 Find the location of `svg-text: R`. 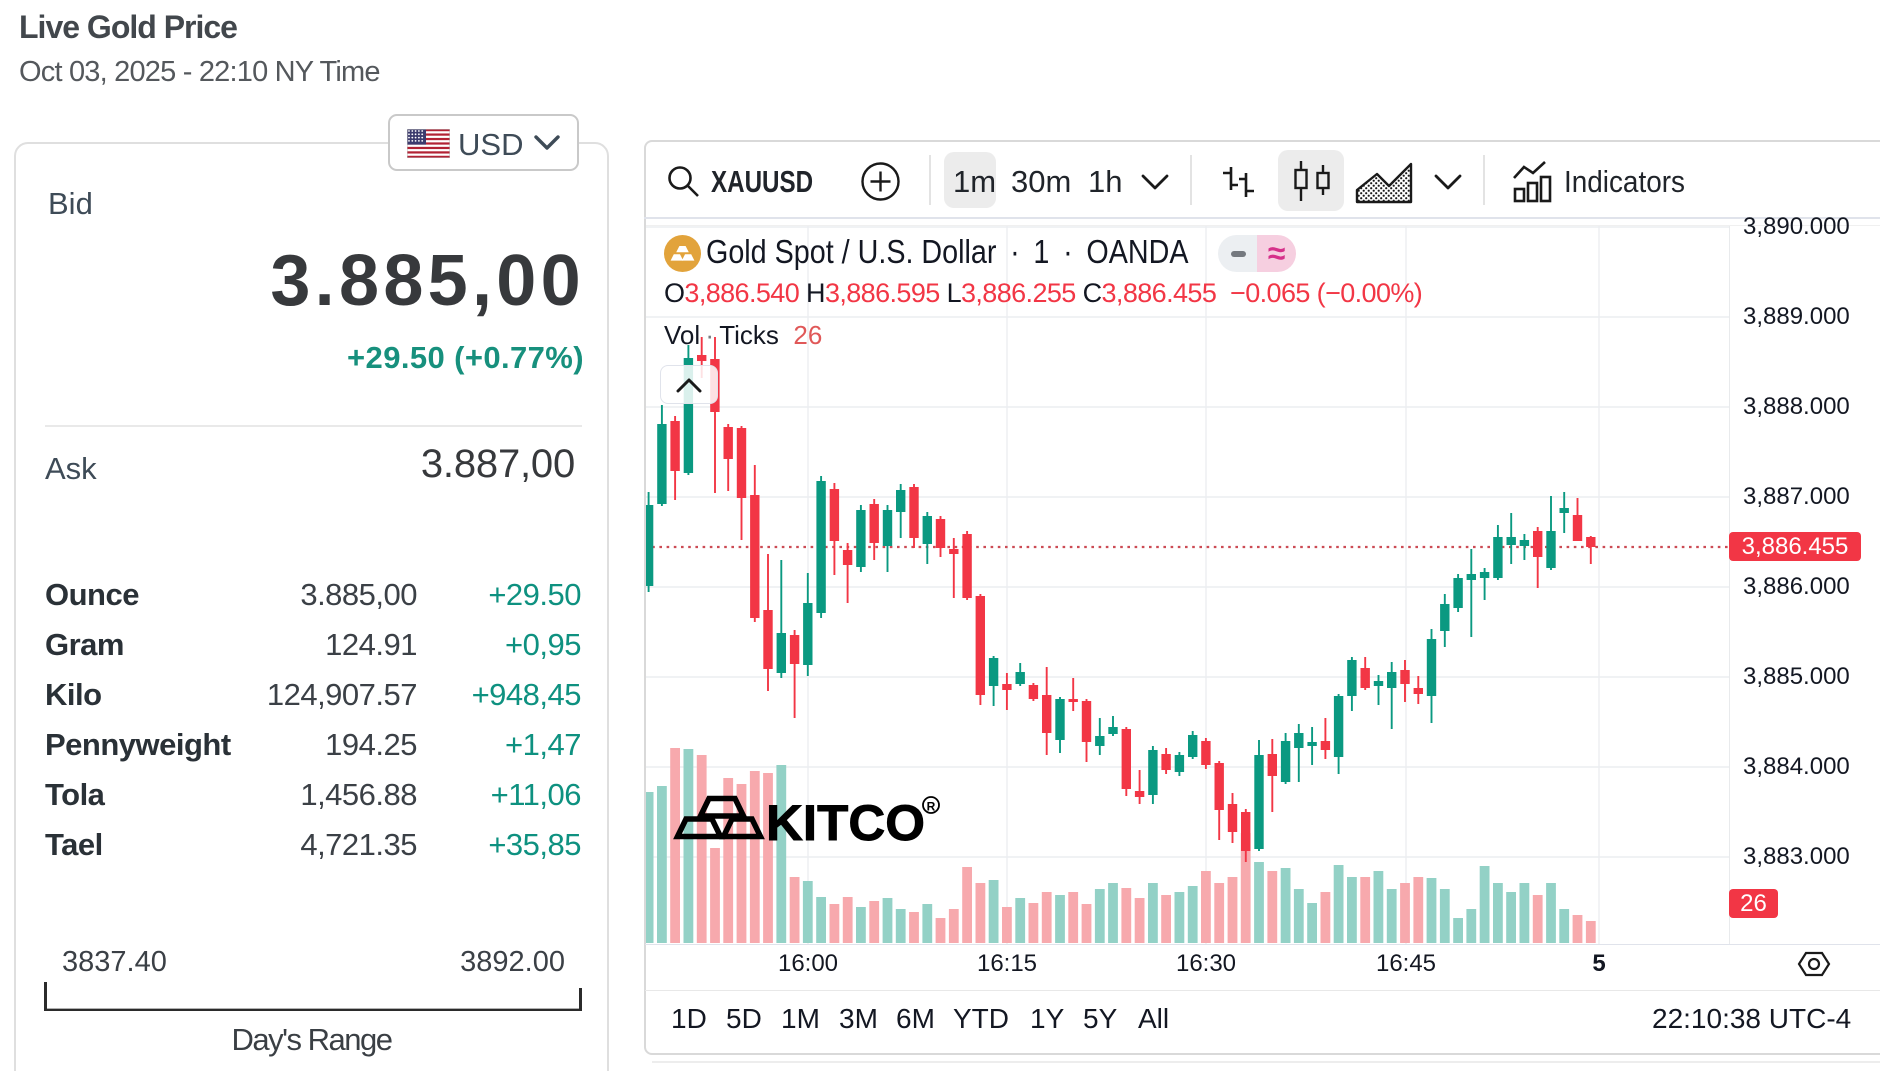

svg-text: R is located at coordinates (931, 807).